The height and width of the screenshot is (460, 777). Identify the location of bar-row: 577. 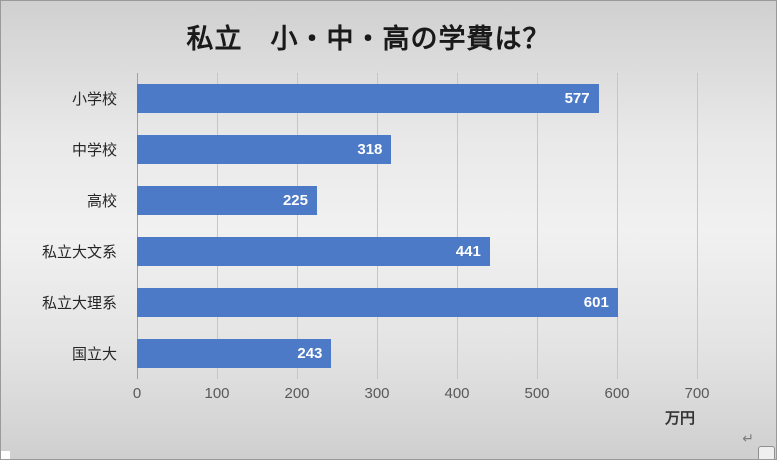
(417, 98).